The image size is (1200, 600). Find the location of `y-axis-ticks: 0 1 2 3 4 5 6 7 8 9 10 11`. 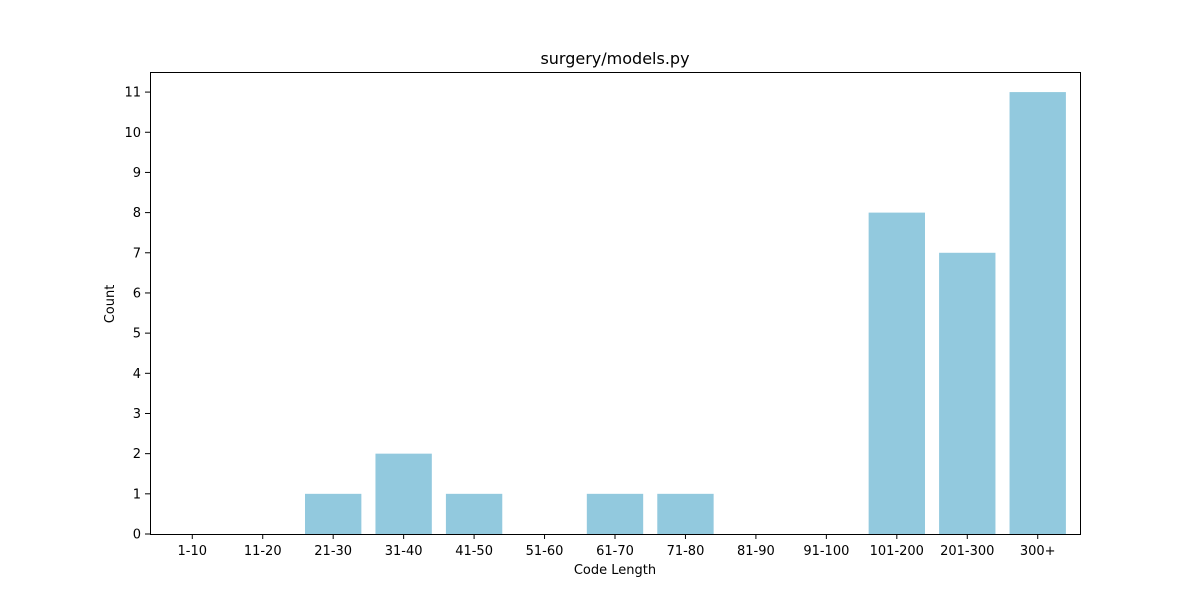

y-axis-ticks: 0 1 2 3 4 5 6 7 8 9 10 11 is located at coordinates (137, 314).